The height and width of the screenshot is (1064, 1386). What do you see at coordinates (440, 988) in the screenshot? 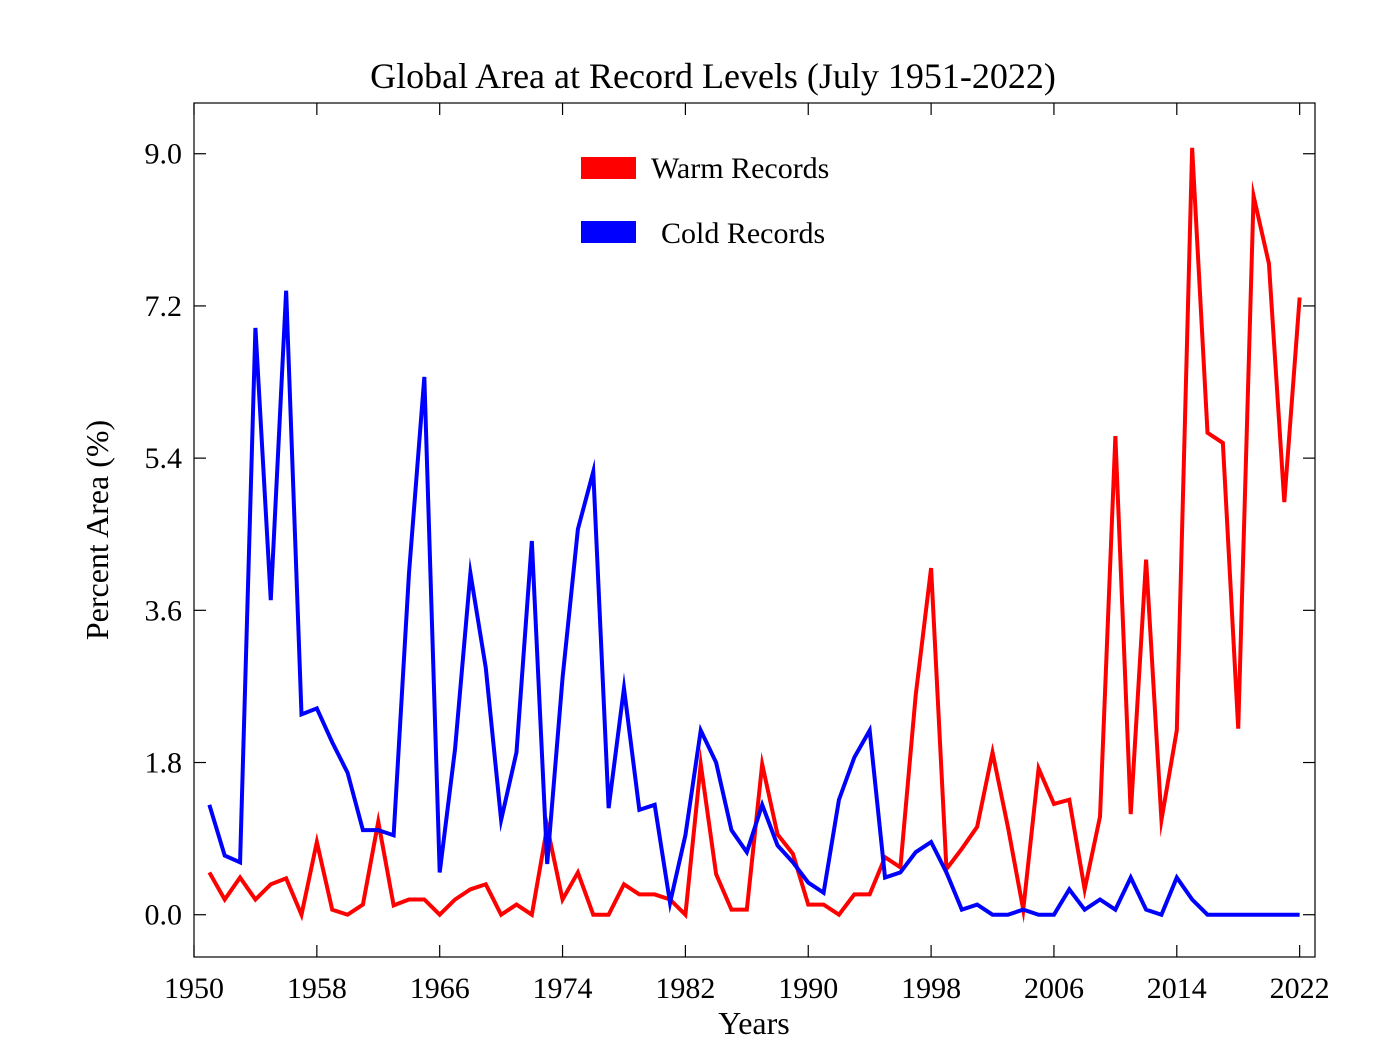
I see `x-tick-label: 1966` at bounding box center [440, 988].